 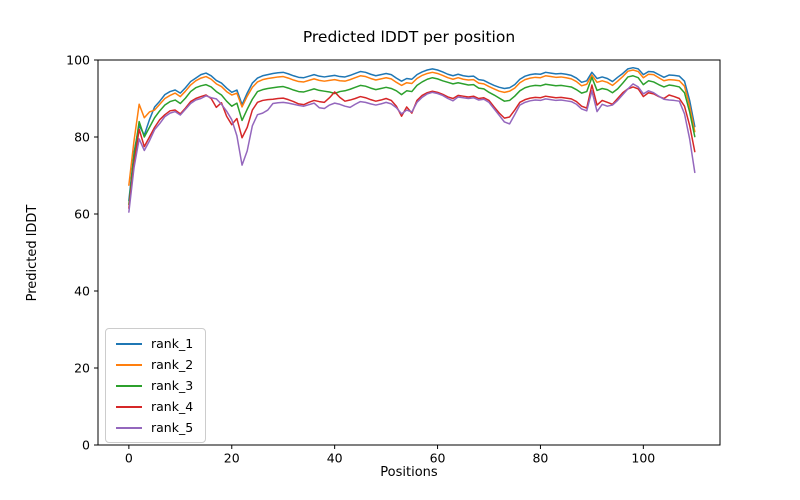 What do you see at coordinates (438, 458) in the screenshot?
I see `x-tick-label-60: 60` at bounding box center [438, 458].